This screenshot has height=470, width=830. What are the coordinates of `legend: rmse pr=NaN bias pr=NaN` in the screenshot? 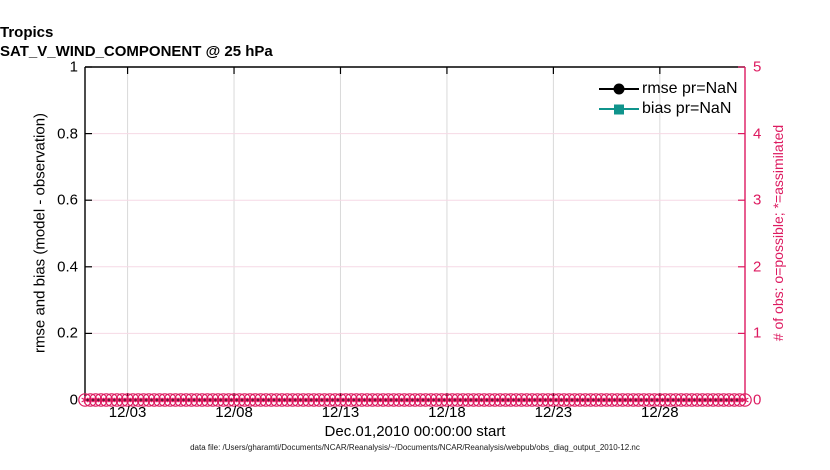 It's located at (668, 99).